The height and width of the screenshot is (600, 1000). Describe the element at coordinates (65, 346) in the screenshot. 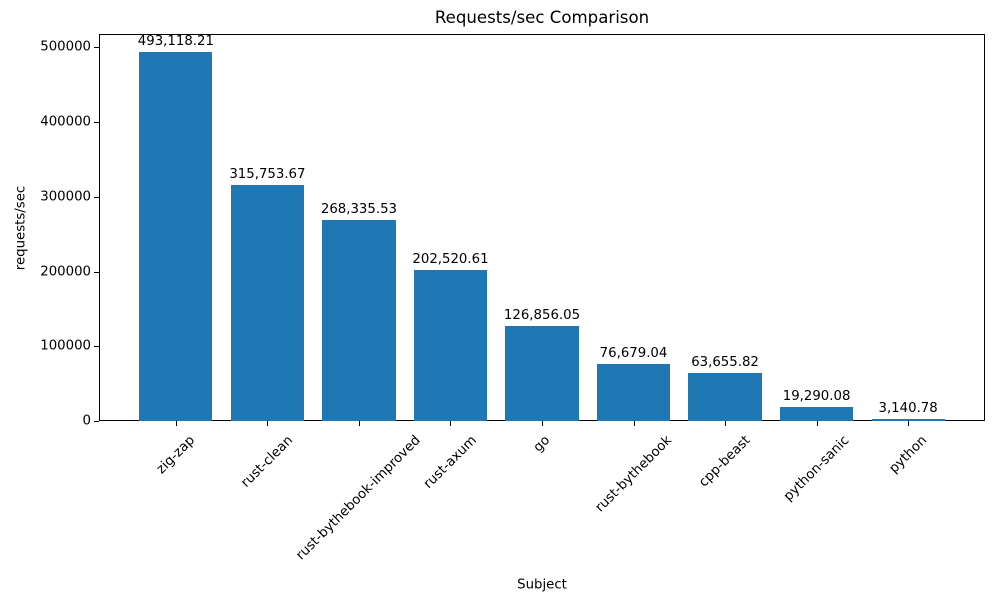

I see `y-tick-label: 100000` at that location.